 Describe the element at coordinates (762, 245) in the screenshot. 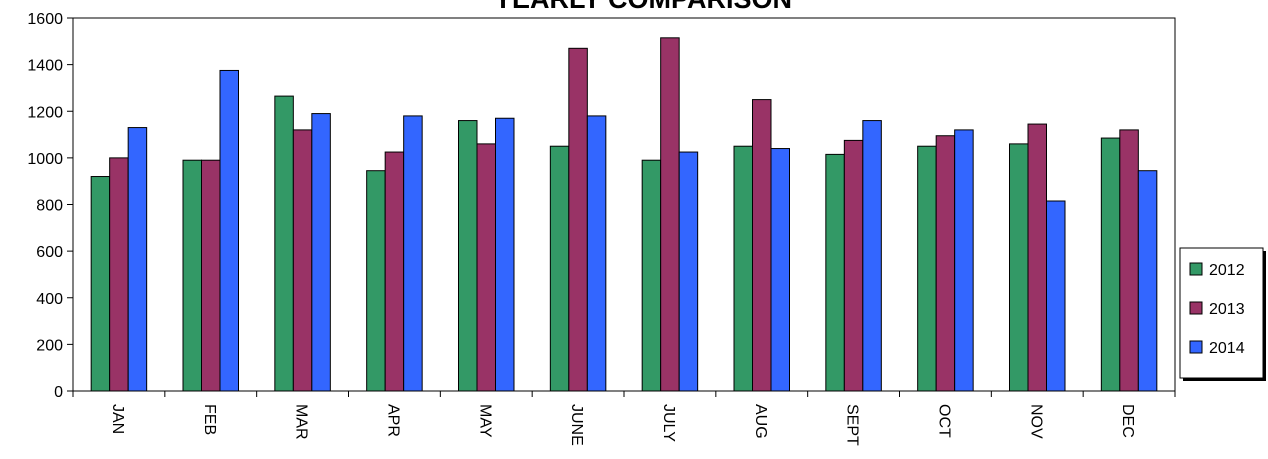

I see `bar-2013-aug` at that location.